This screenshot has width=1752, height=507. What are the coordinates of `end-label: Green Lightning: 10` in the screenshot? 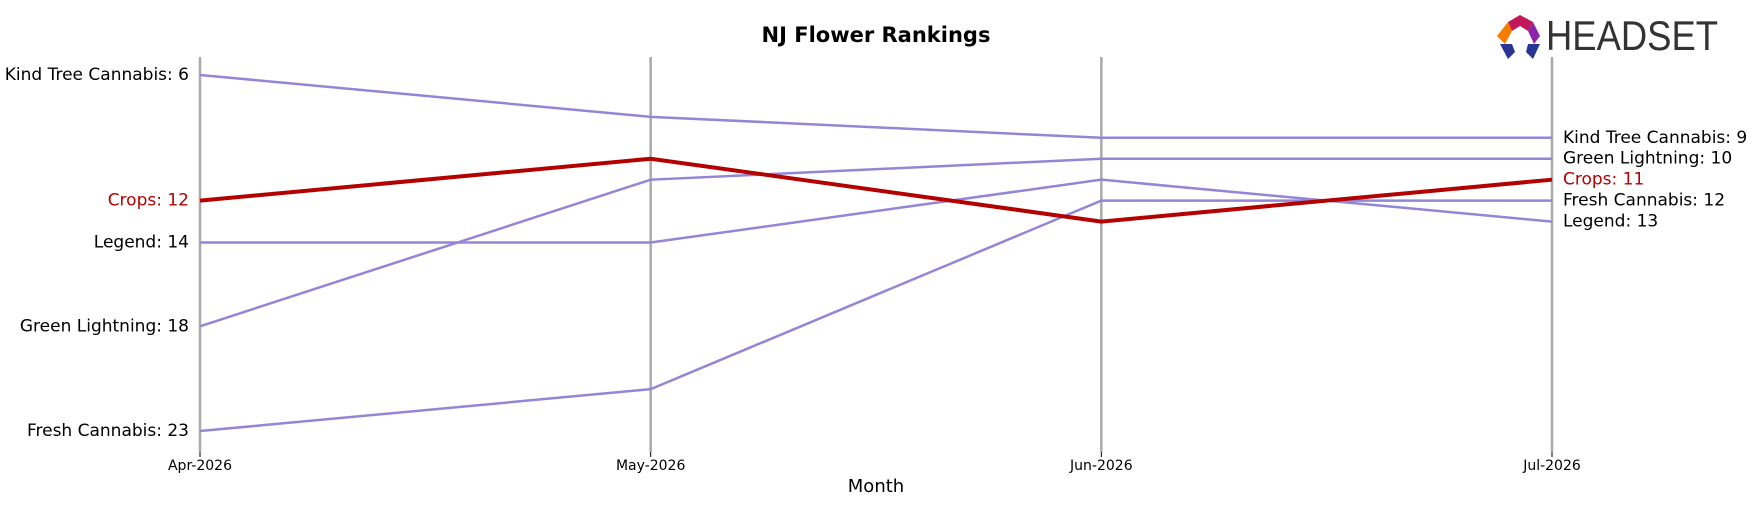 It's located at (1647, 159).